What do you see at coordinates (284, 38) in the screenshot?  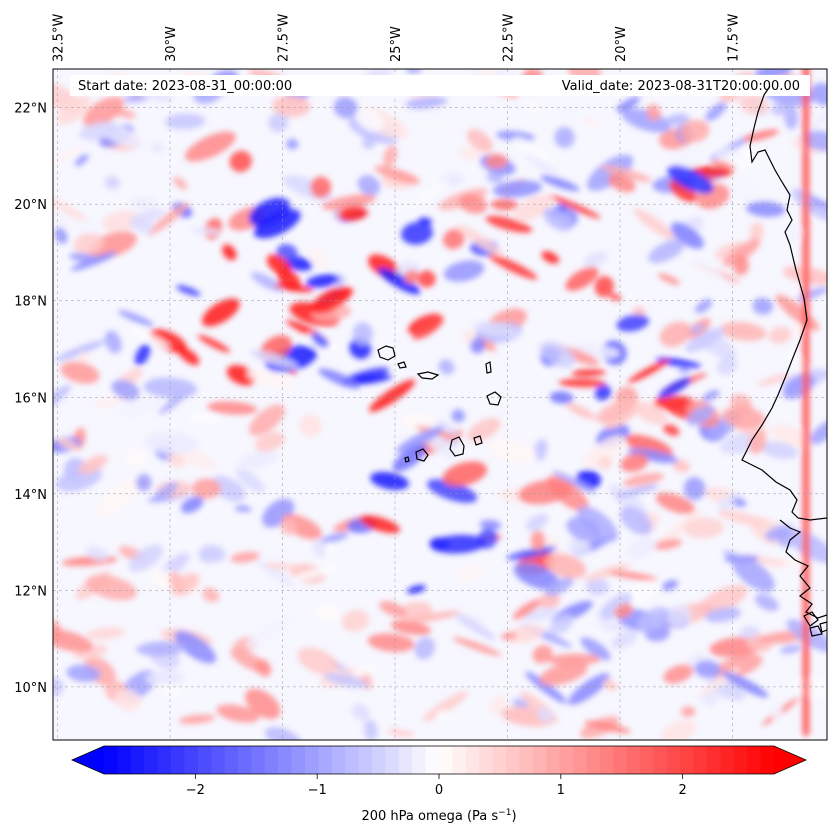 I see `longitude-label: 27.5°W` at bounding box center [284, 38].